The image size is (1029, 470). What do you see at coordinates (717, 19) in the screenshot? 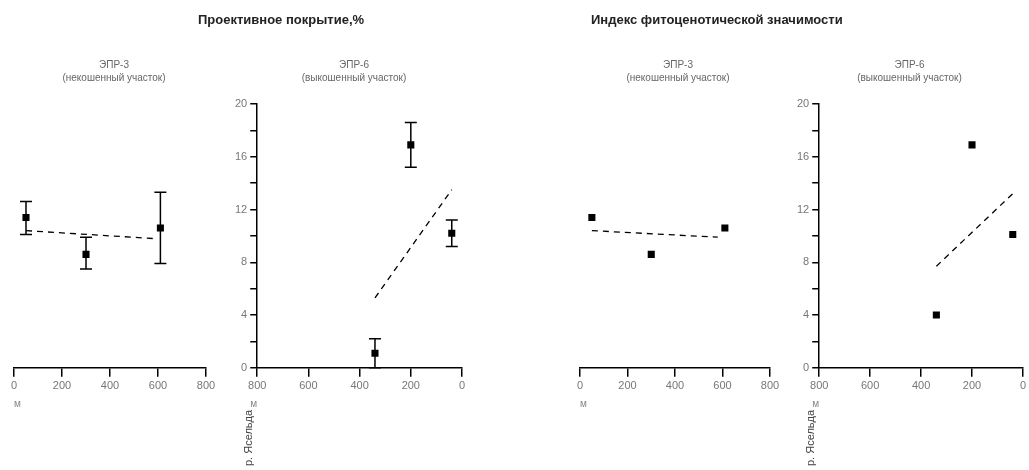
I see `chart-title: Индекс фитоценотической значимости` at bounding box center [717, 19].